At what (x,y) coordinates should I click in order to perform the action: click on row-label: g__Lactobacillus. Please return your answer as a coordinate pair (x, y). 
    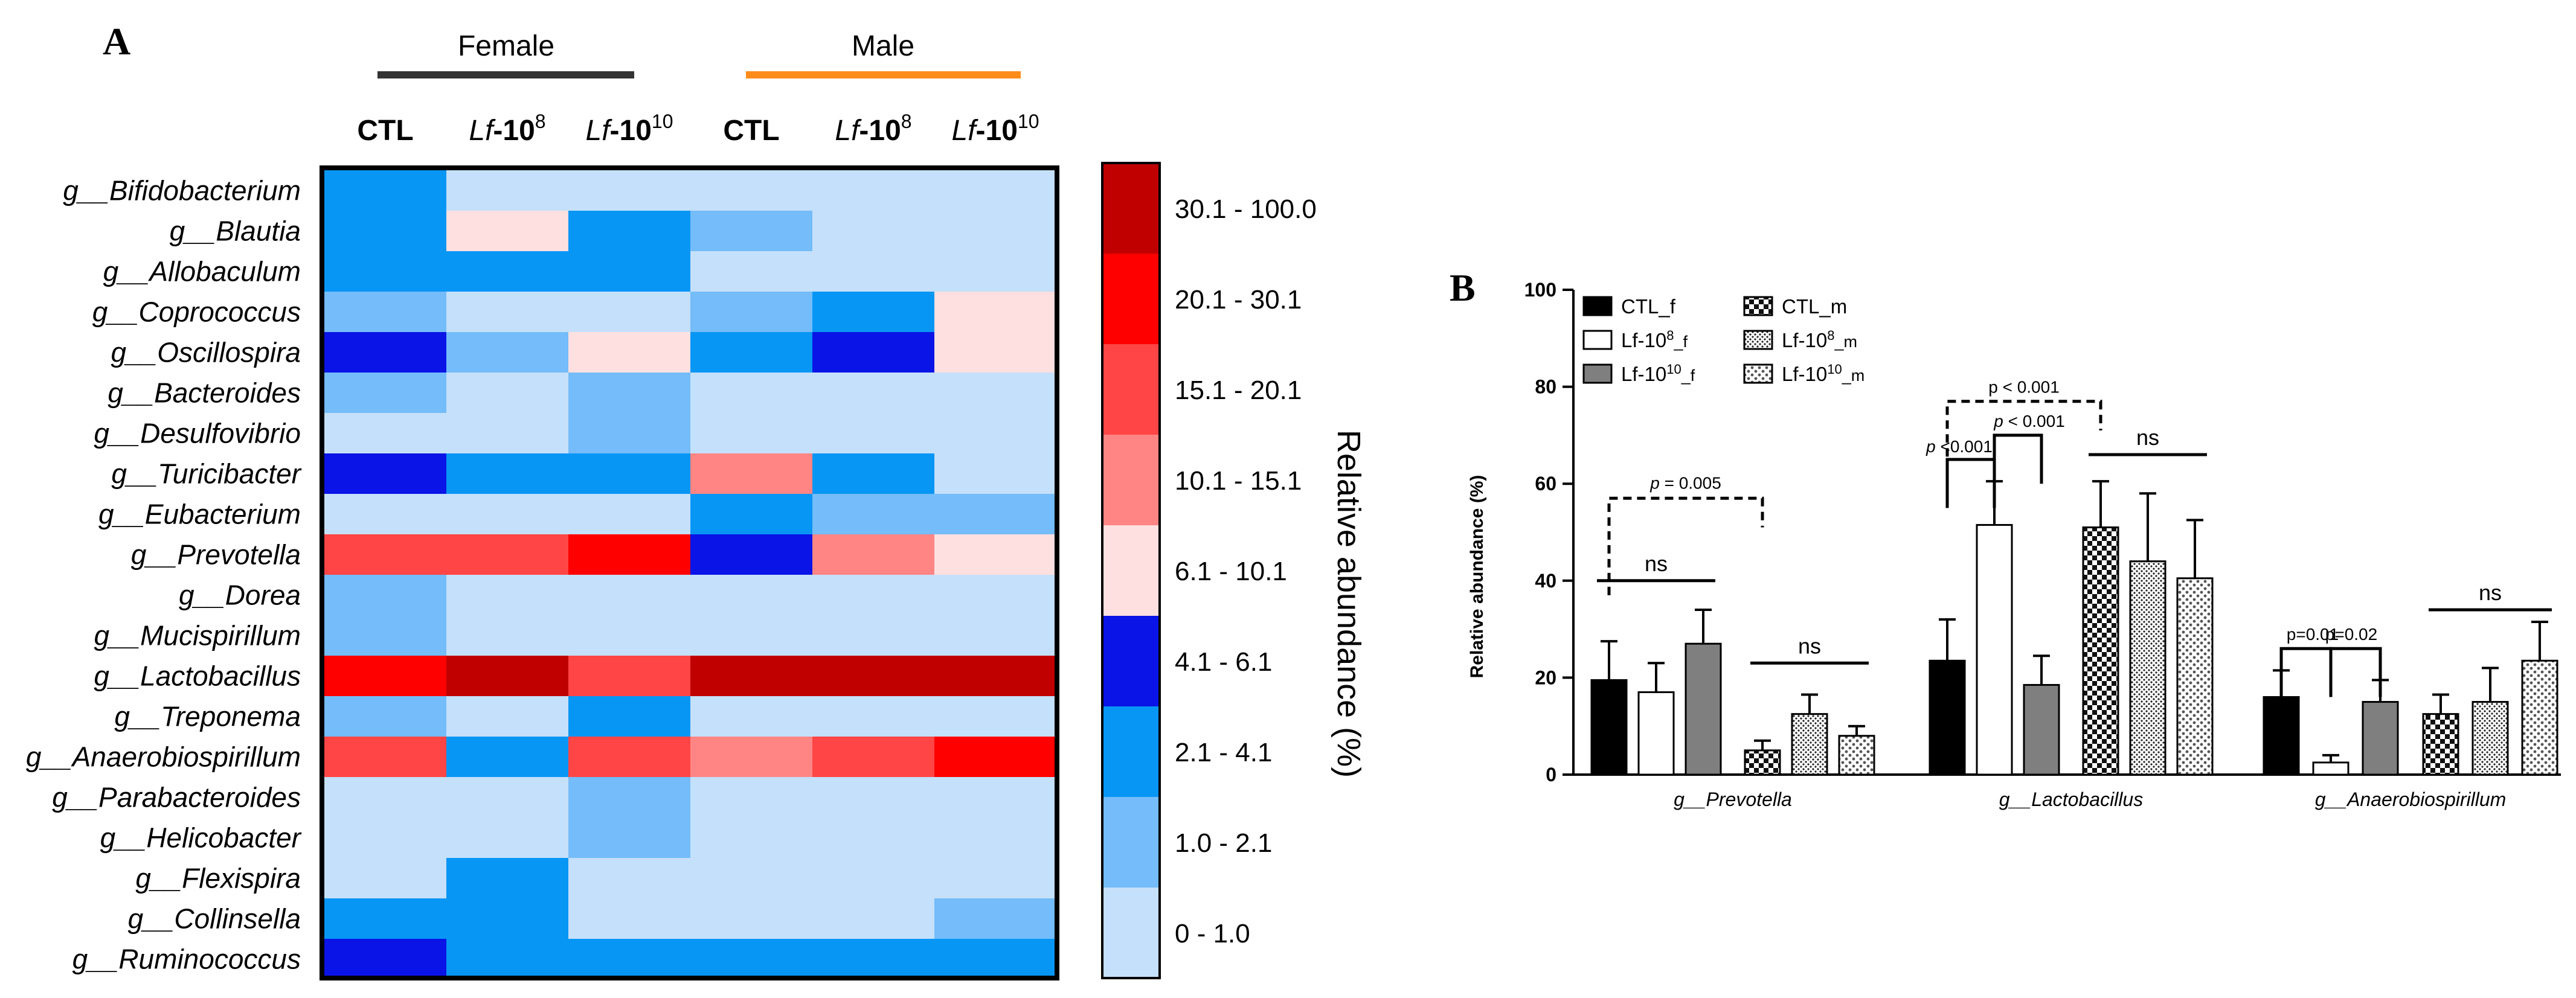
    Looking at the image, I should click on (197, 676).